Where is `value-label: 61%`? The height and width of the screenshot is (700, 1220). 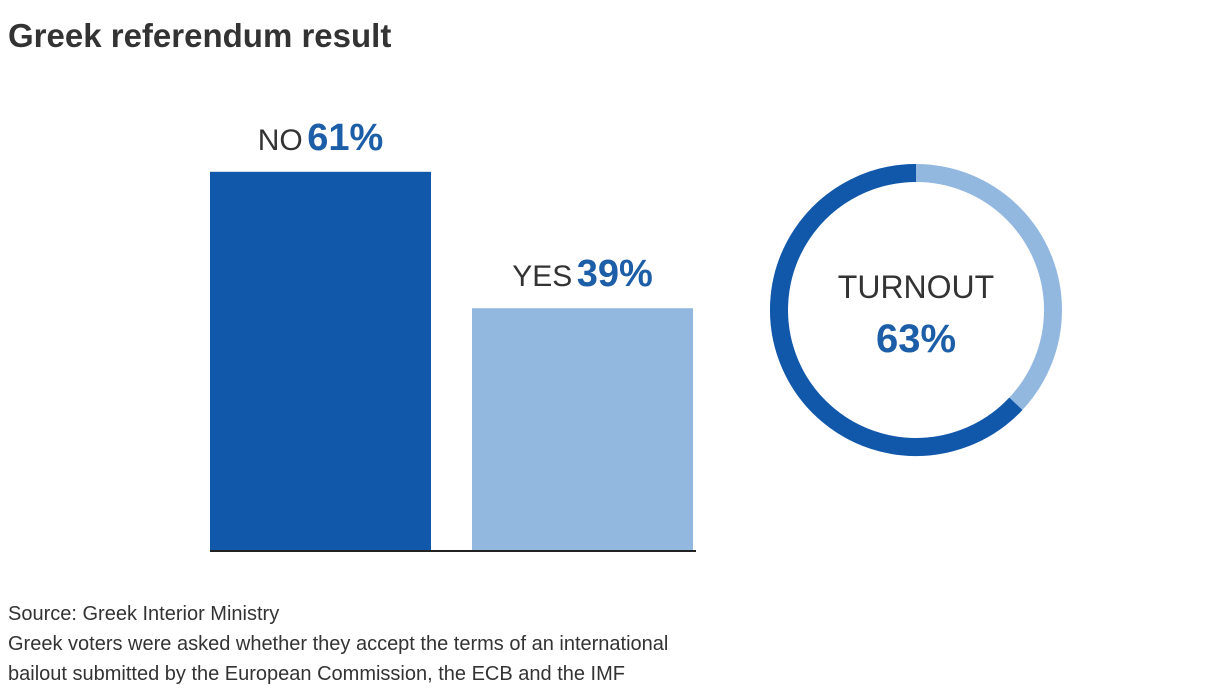 value-label: 61% is located at coordinates (345, 138).